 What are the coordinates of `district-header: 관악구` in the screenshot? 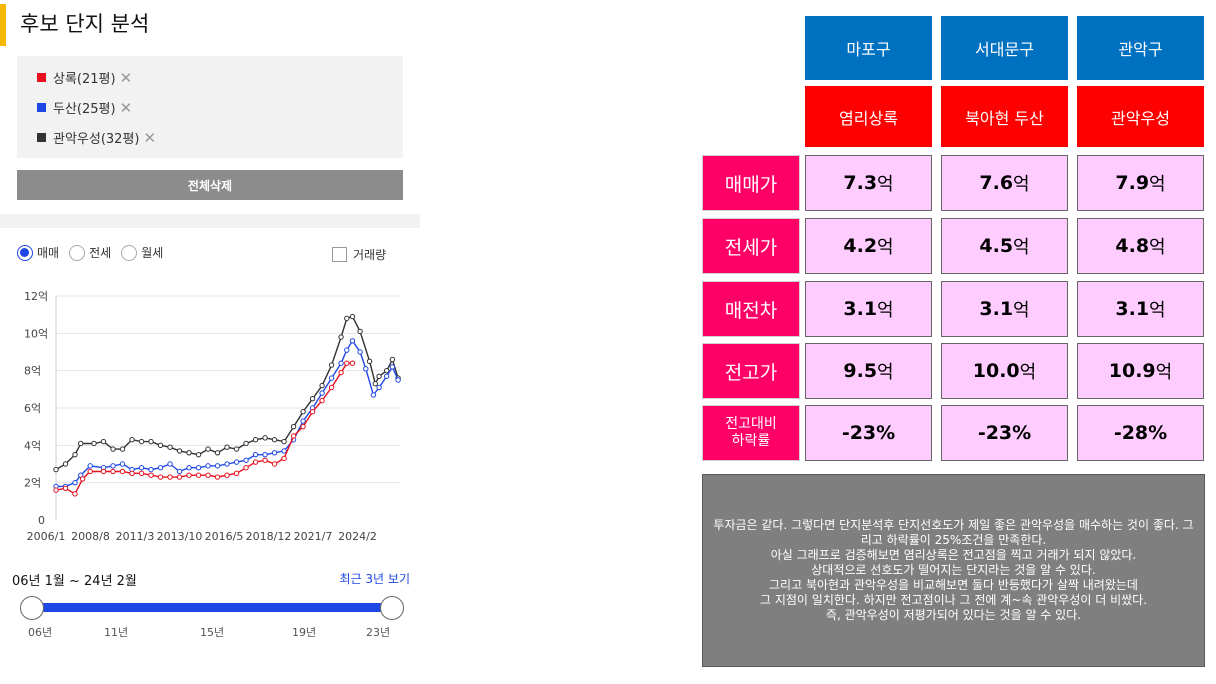 It's located at (1140, 48).